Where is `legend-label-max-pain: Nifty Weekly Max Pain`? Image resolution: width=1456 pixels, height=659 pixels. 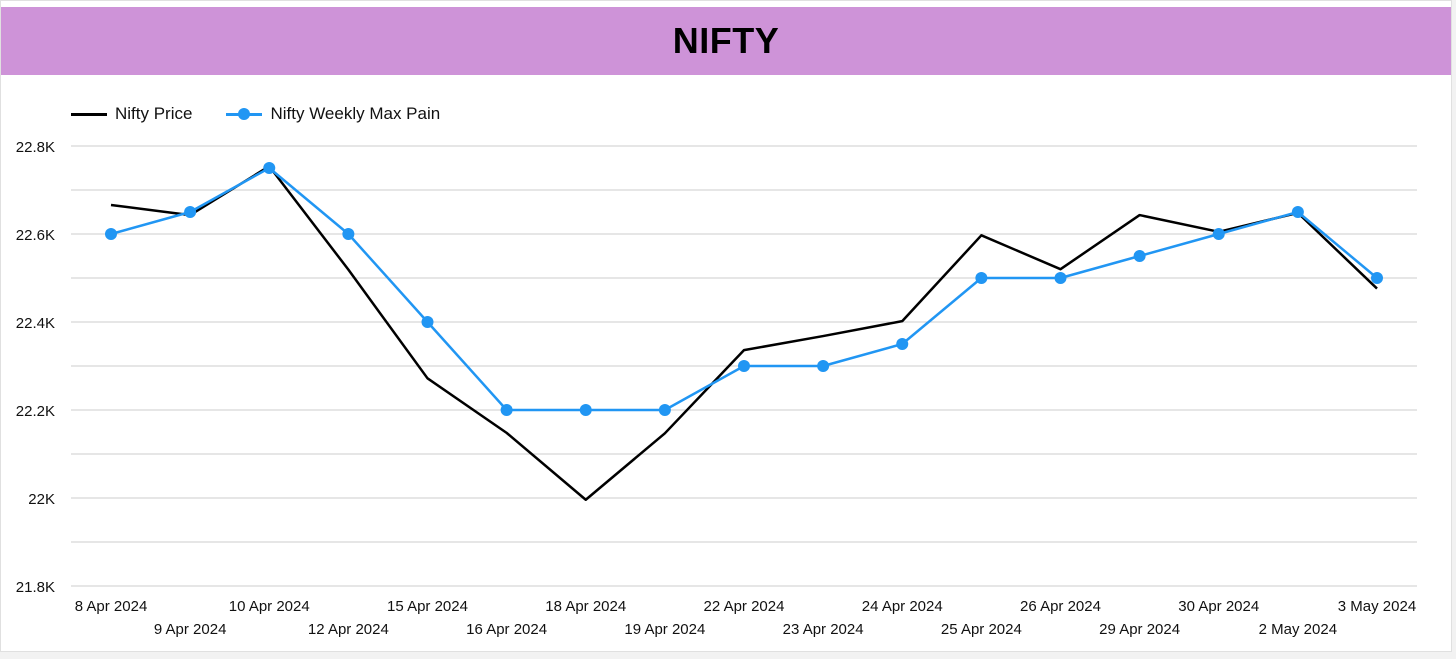
legend-label-max-pain: Nifty Weekly Max Pain is located at coordinates (355, 113).